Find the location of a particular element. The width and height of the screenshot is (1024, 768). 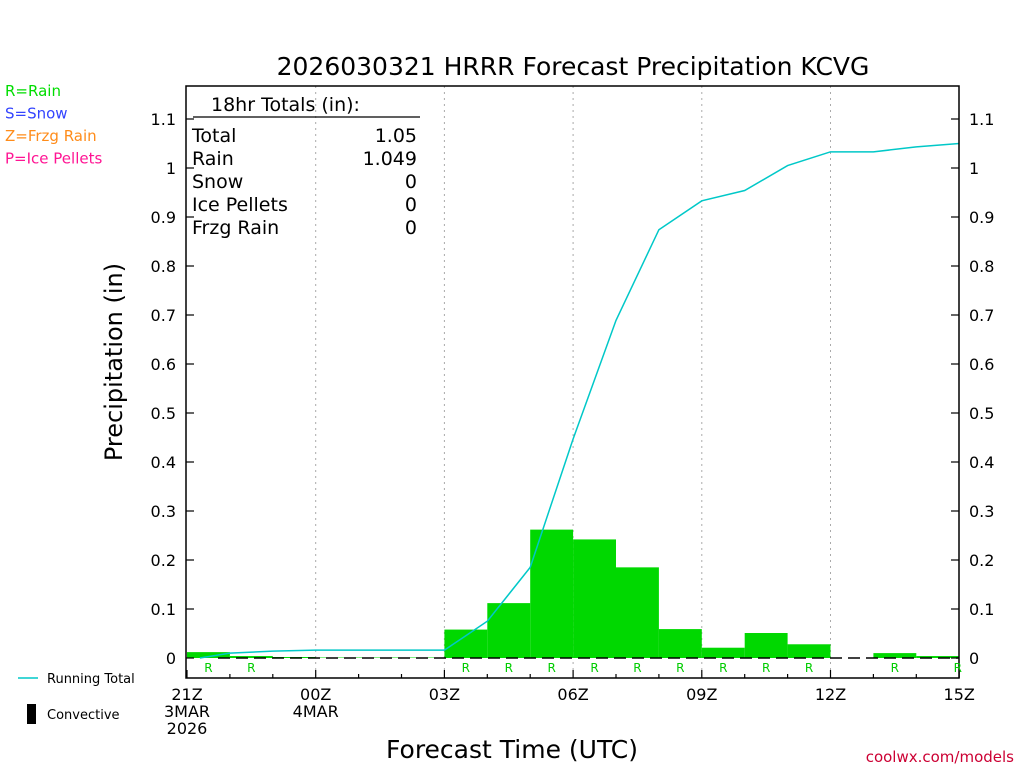

x-axis-label: Forecast Time (UTC) is located at coordinates (512, 749).